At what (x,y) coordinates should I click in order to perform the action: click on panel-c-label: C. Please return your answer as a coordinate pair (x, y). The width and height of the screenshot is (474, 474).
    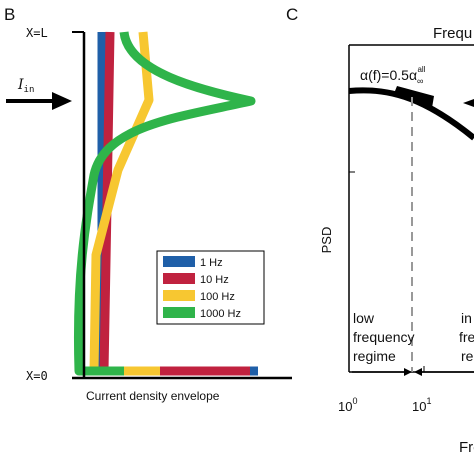
    Looking at the image, I should click on (292, 14).